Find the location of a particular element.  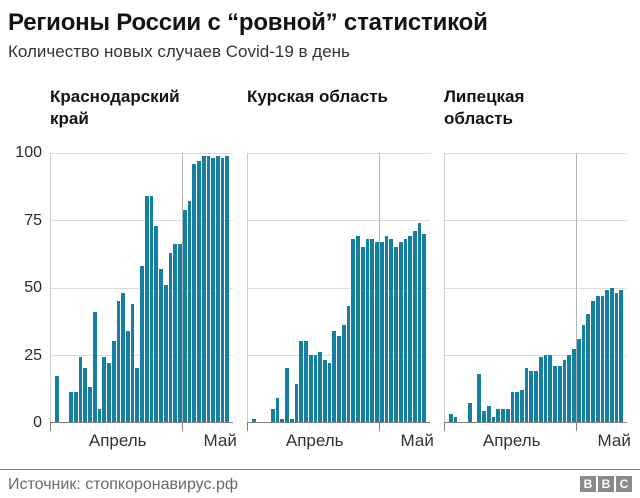

chart-title-line: область is located at coordinates (478, 118).